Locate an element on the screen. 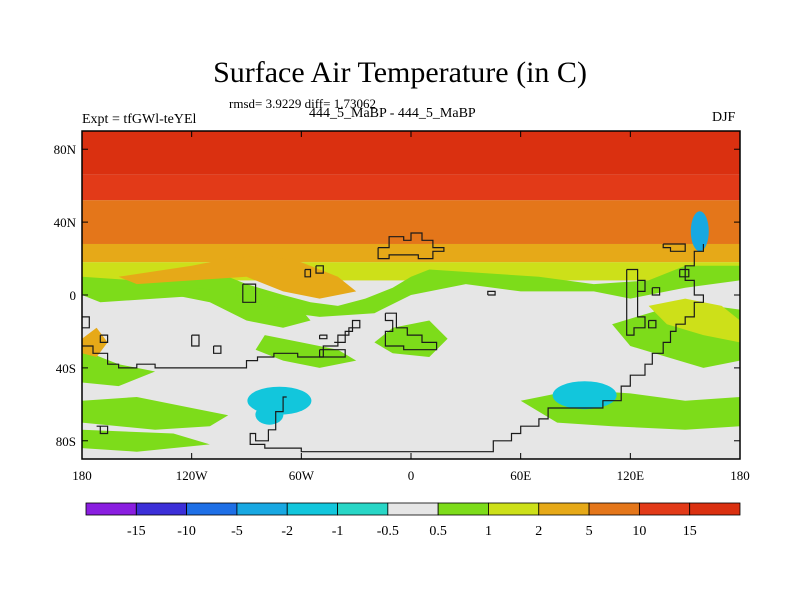  x-tick-label: 120E is located at coordinates (631, 475).